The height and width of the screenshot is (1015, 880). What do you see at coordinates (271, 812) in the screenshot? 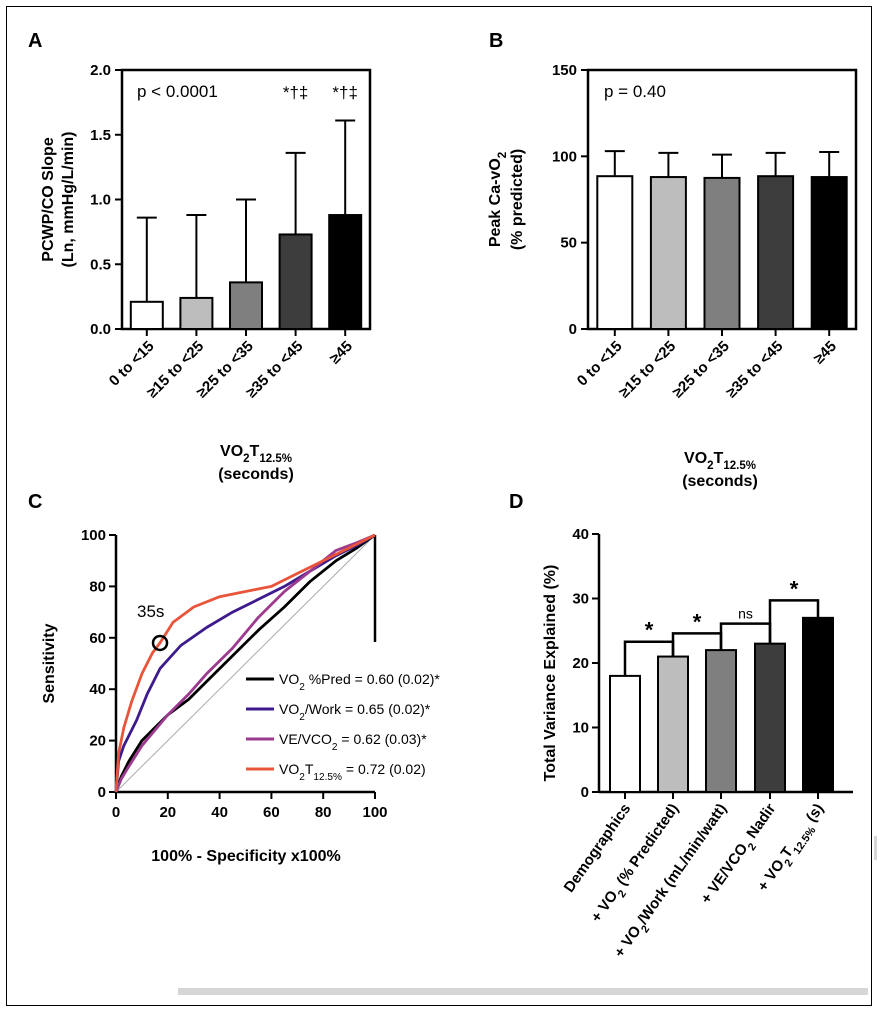
I see `x-tick-label: 60` at bounding box center [271, 812].